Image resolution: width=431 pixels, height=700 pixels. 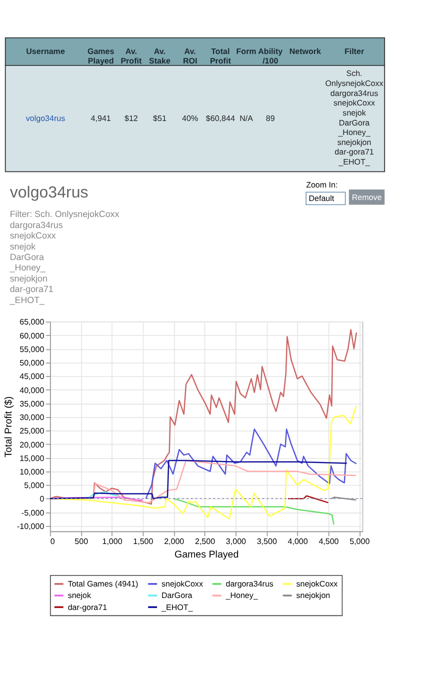 I want to click on y-tick-label: 45,000, so click(x=32, y=377).